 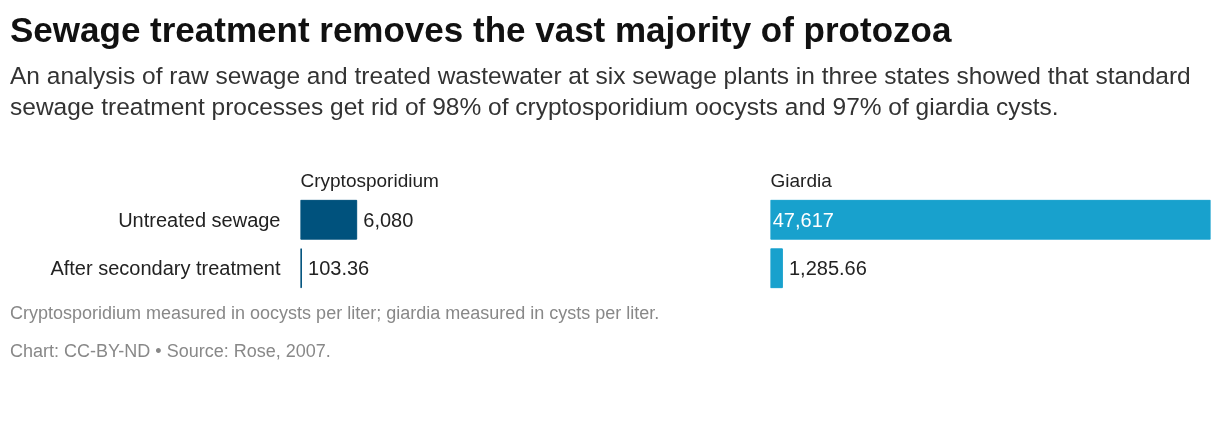 I want to click on text: Cryptosporidium measured in oocysts per liter; giardia measured in cysts per liter., so click(x=335, y=313).